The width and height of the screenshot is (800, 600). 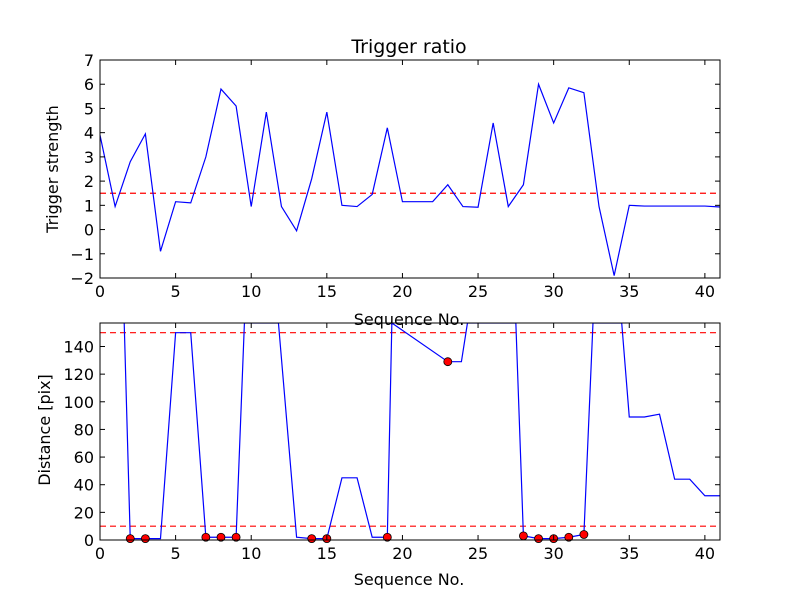 I want to click on bottom-y-axis-label: Distance [pix], so click(x=44, y=430).